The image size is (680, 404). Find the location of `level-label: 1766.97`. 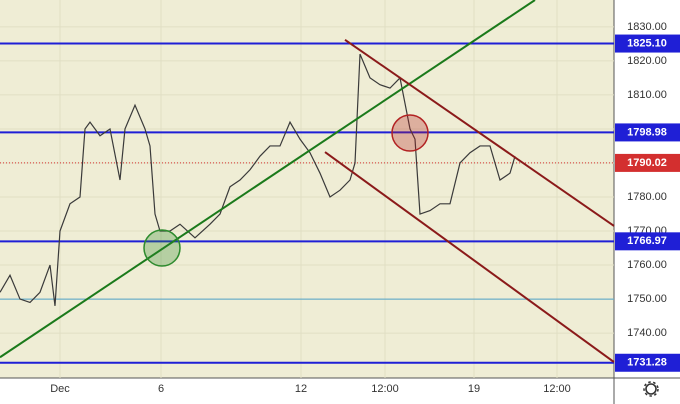

level-label: 1766.97 is located at coordinates (647, 241).